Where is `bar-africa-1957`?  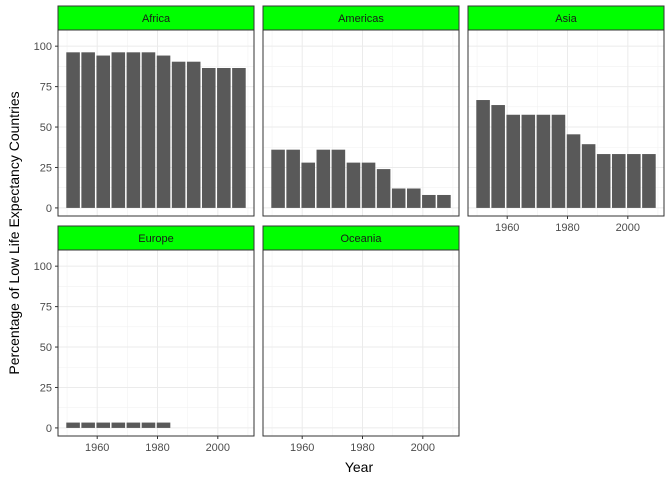
bar-africa-1957 is located at coordinates (88, 130).